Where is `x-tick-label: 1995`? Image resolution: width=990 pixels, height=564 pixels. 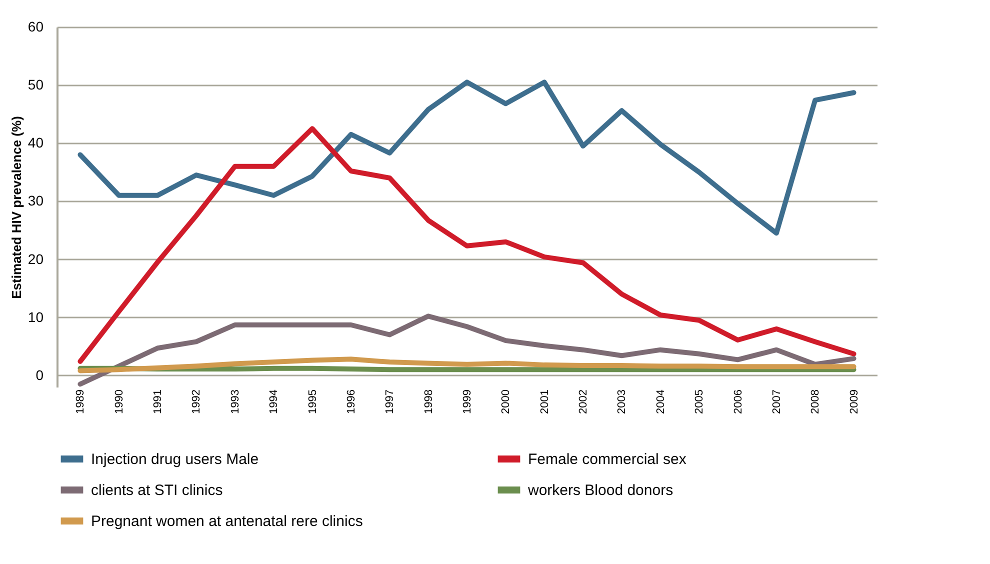 x-tick-label: 1995 is located at coordinates (312, 402).